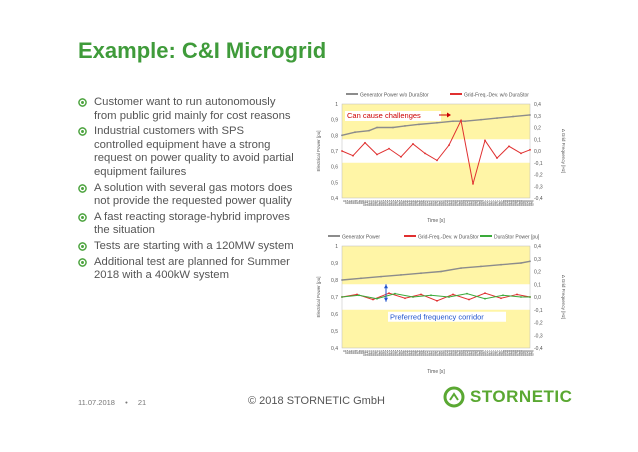 The height and width of the screenshot is (452, 638). Describe the element at coordinates (537, 273) in the screenshot. I see `y2-tick-label: 0,2` at that location.